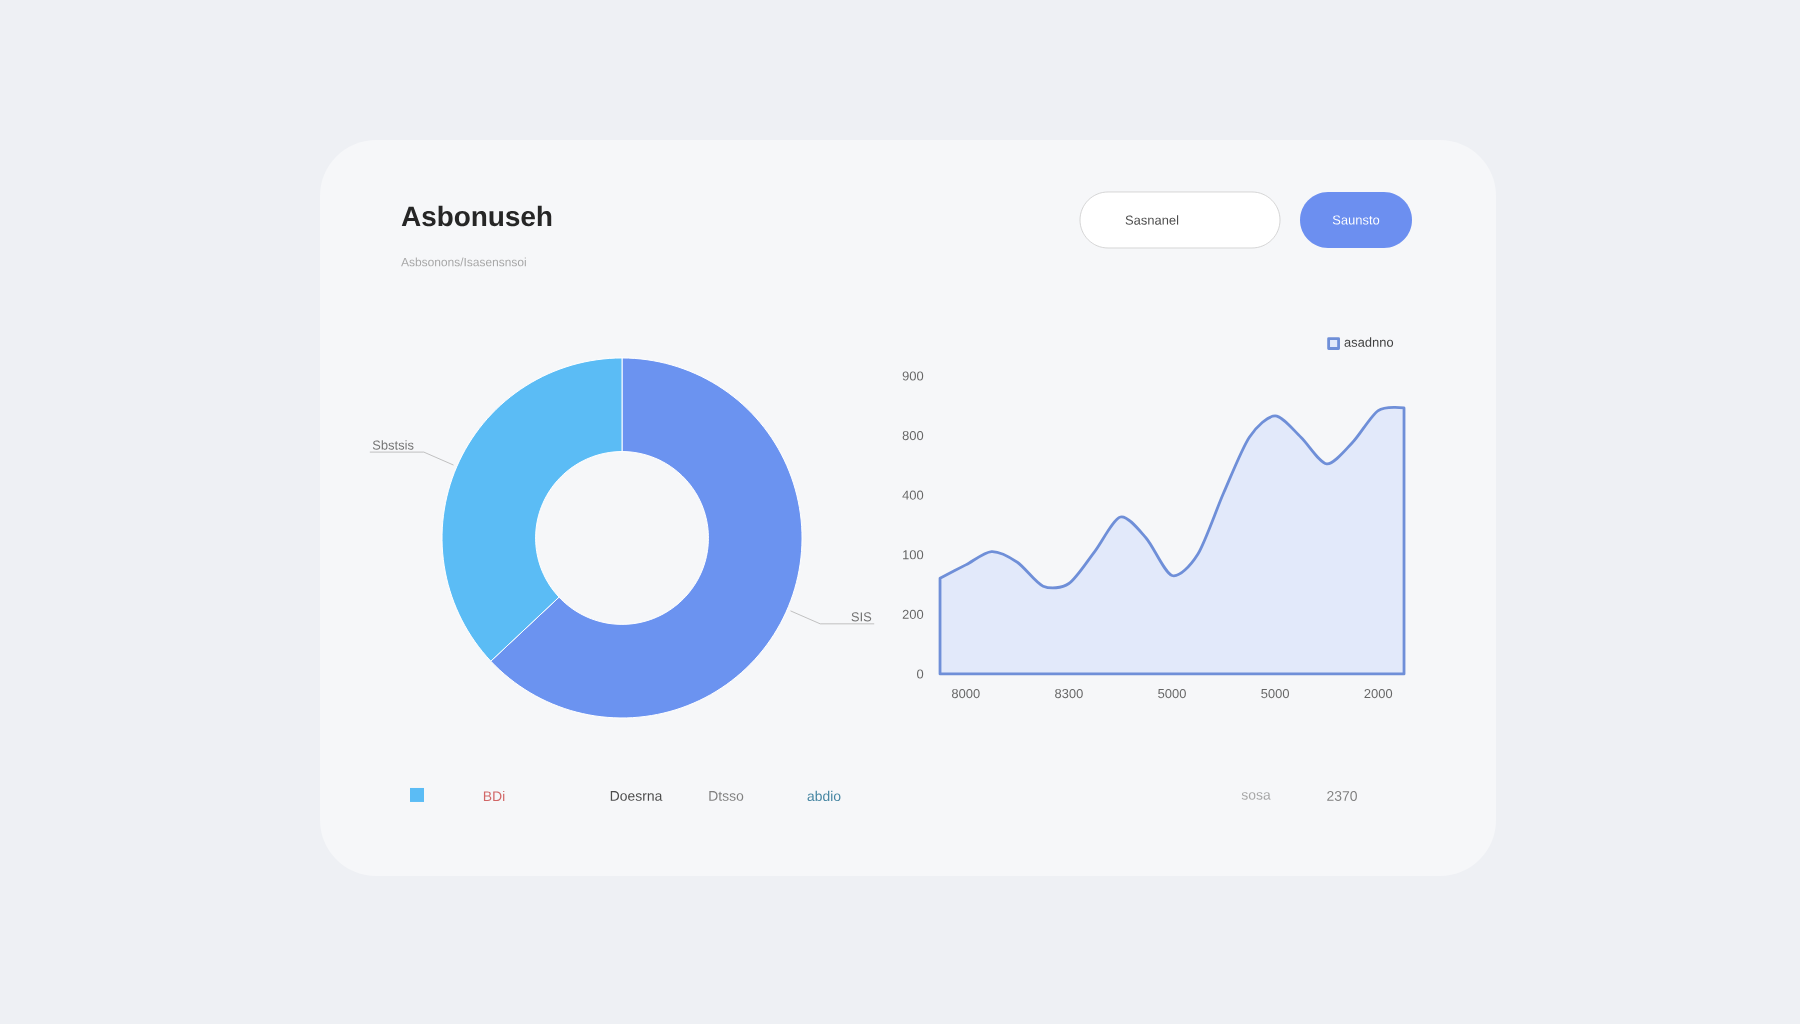  I want to click on text: Asbonuseh, so click(476, 216).